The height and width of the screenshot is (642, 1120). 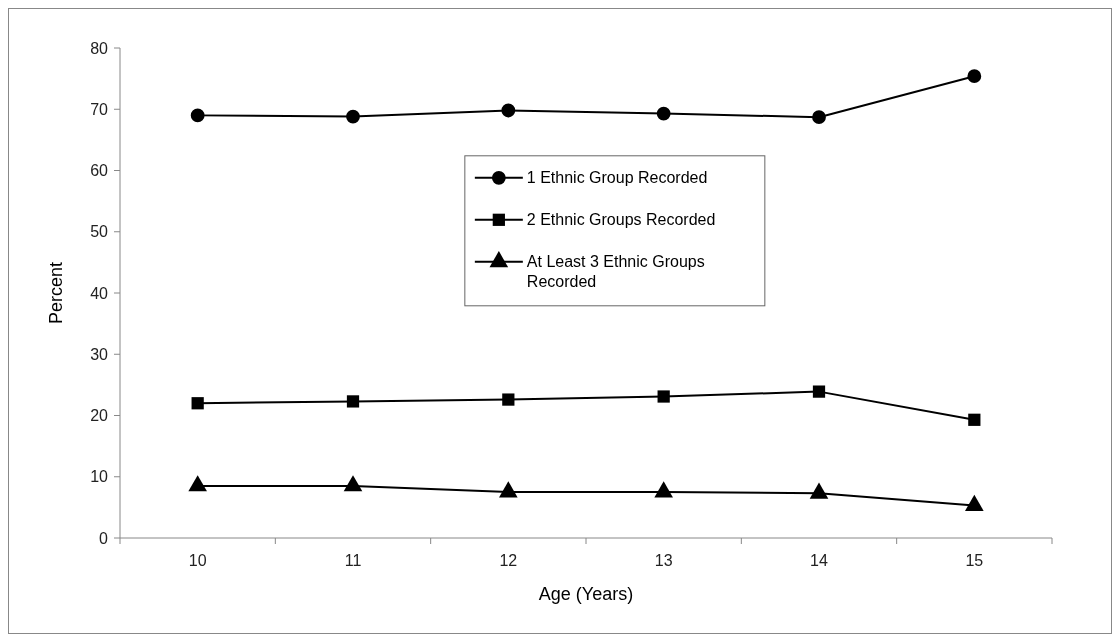 I want to click on x-tick-label: 14, so click(x=819, y=560).